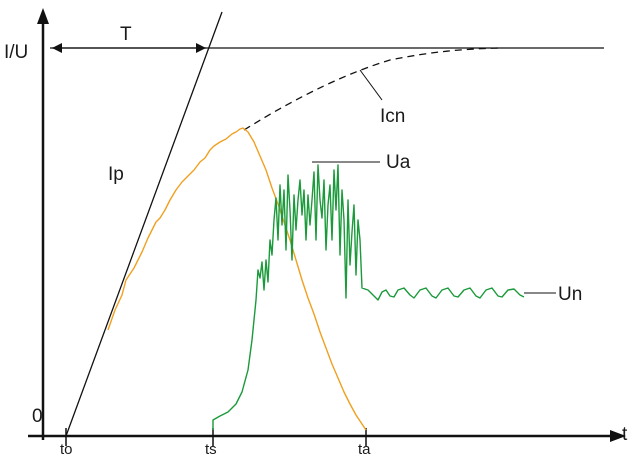 This screenshot has width=633, height=457. What do you see at coordinates (618, 436) in the screenshot?
I see `x-axis-arrow` at bounding box center [618, 436].